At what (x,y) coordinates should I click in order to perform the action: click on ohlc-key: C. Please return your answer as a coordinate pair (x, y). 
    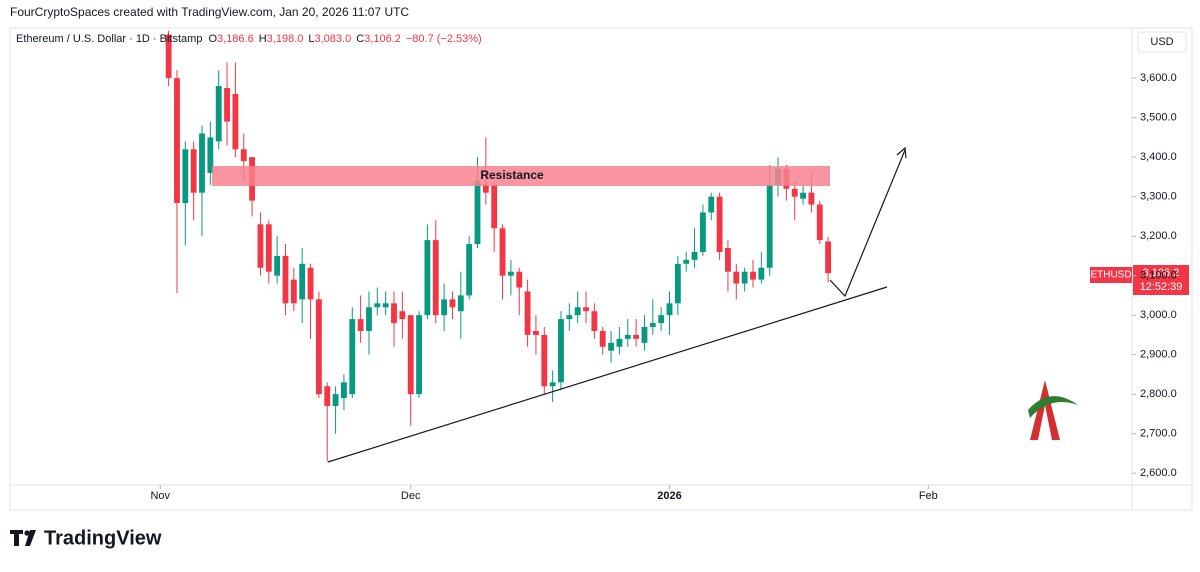
    Looking at the image, I should click on (360, 39).